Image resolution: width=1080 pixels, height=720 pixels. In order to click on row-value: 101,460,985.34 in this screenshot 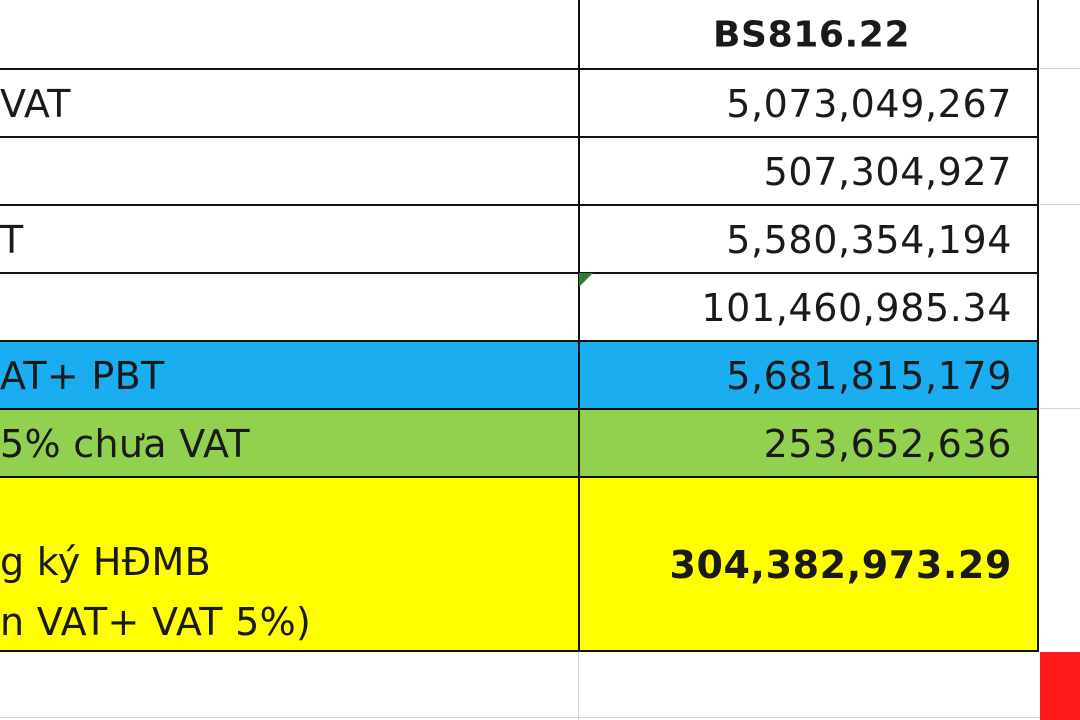, I will do `click(856, 308)`.